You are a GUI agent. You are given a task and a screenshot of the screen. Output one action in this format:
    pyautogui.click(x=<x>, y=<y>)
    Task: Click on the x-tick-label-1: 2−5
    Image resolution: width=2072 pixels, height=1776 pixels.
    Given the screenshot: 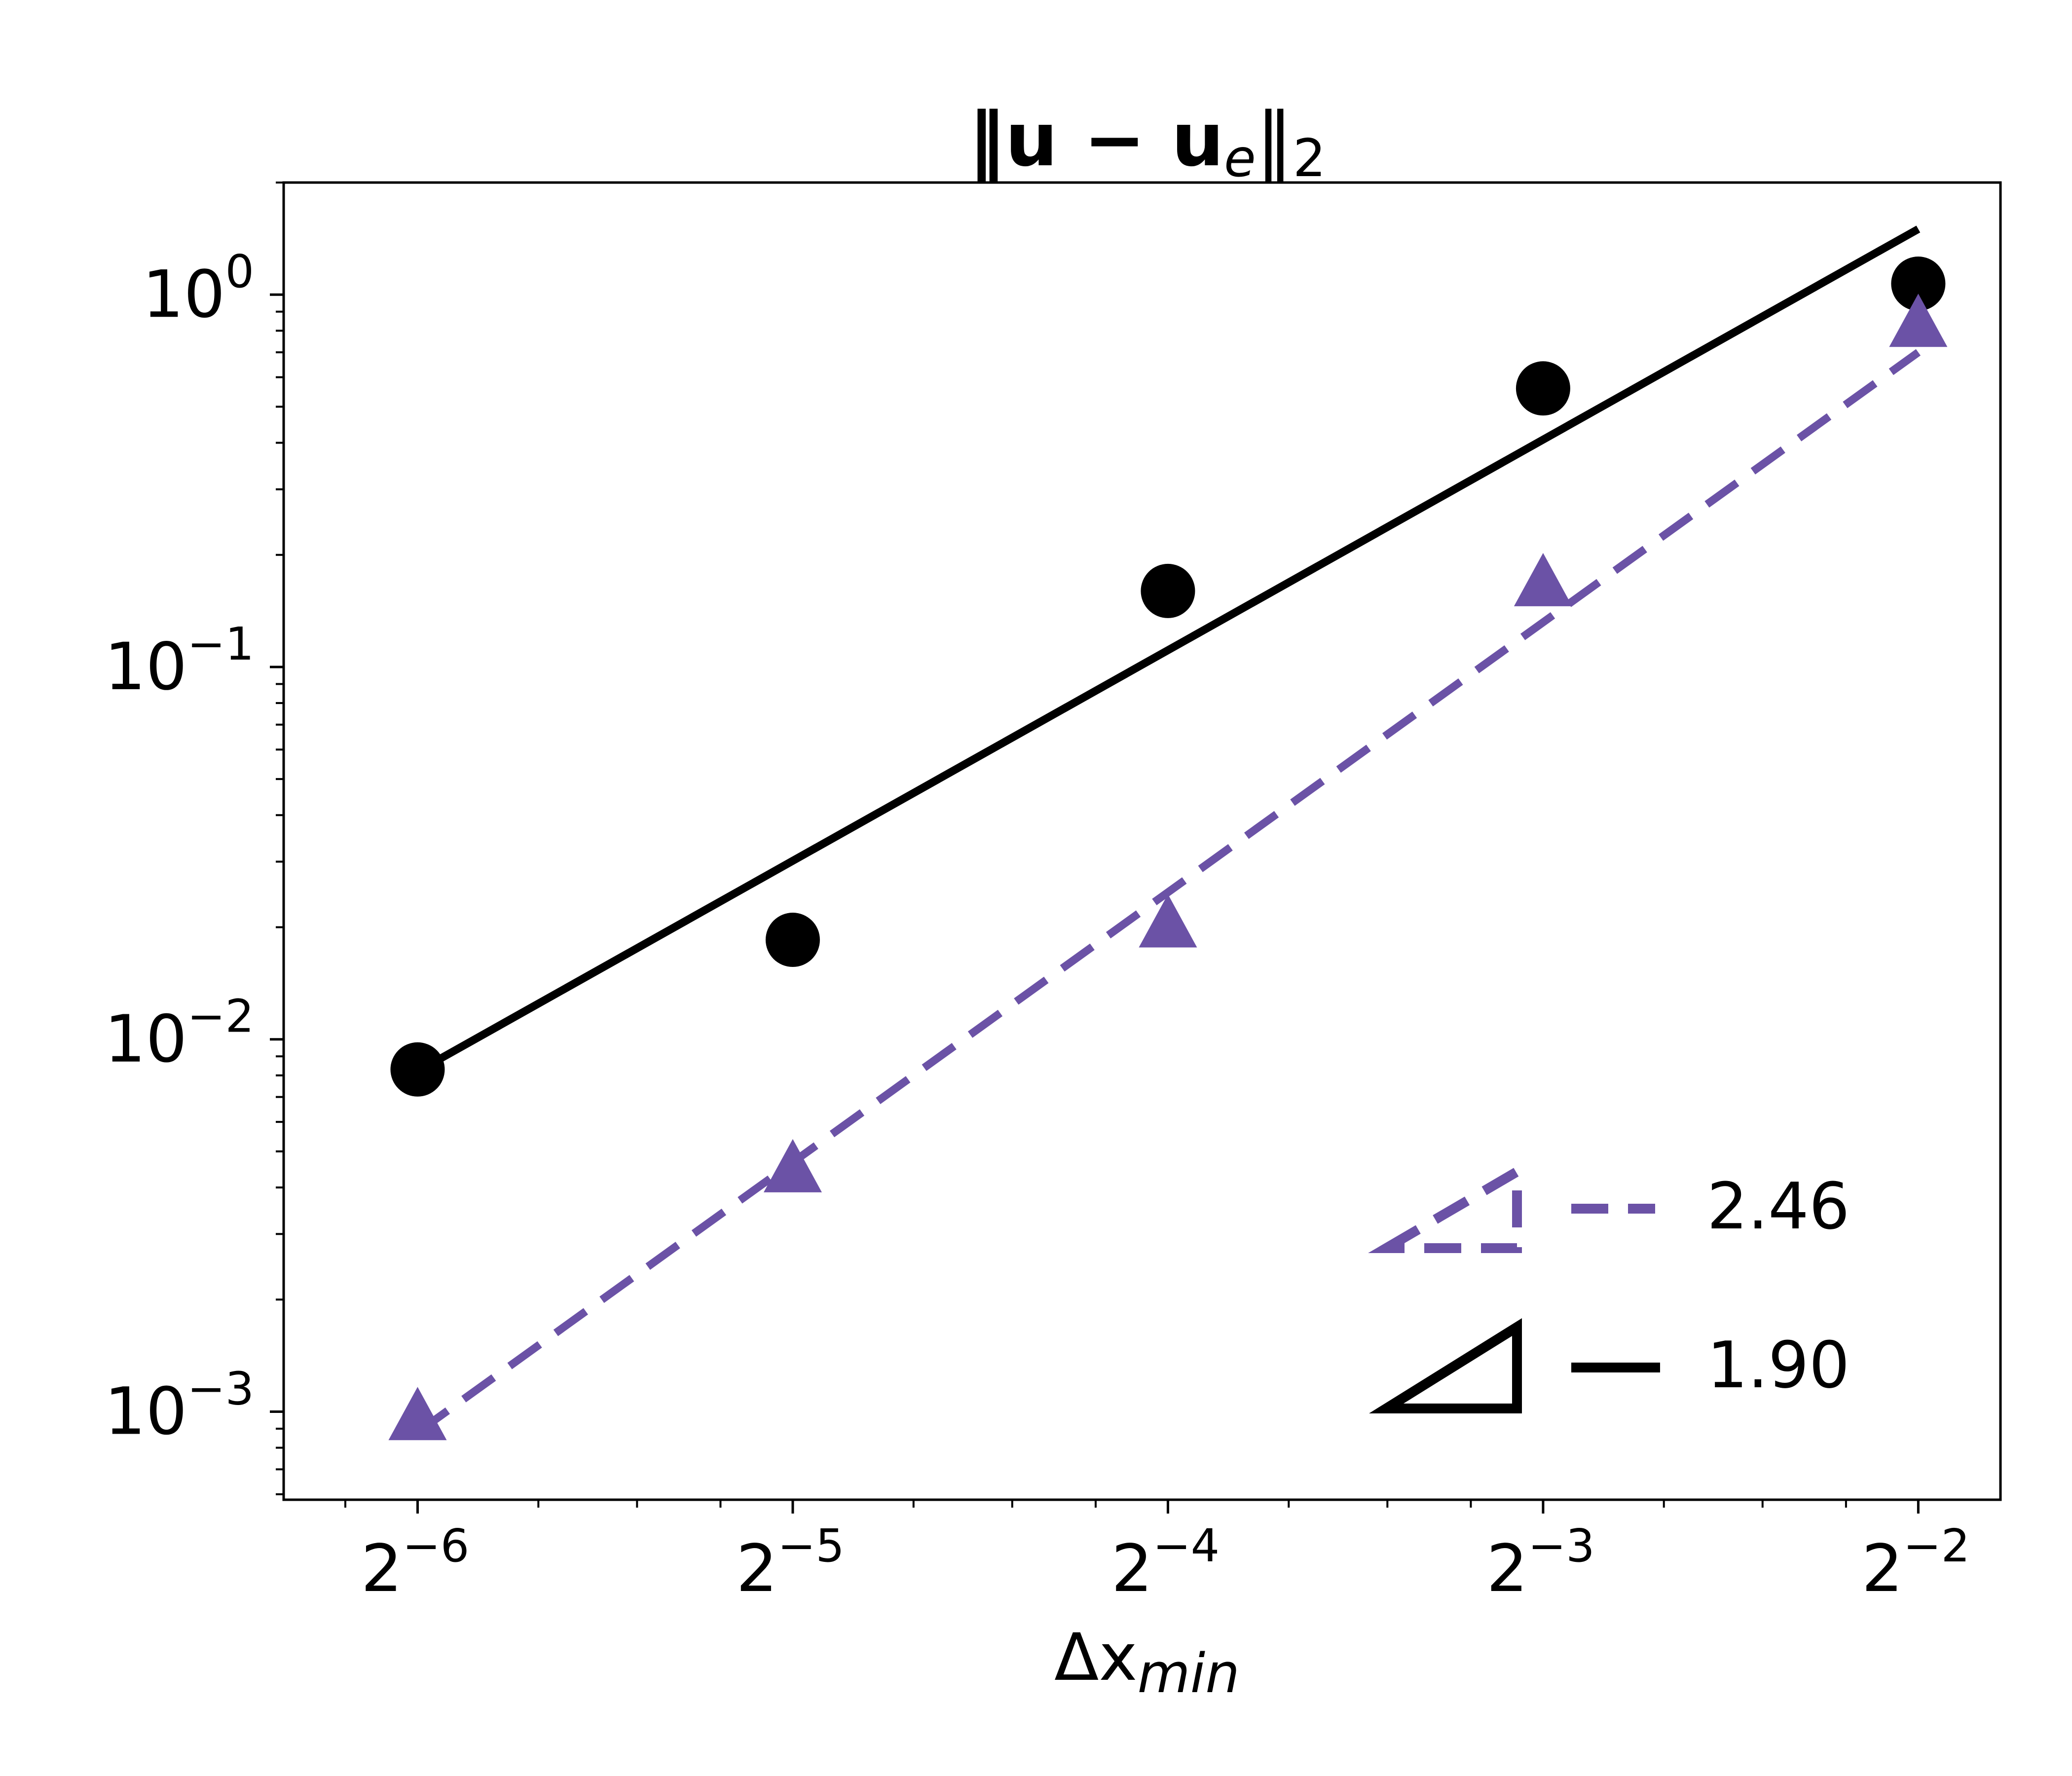 What is the action you would take?
    pyautogui.click(x=791, y=1563)
    